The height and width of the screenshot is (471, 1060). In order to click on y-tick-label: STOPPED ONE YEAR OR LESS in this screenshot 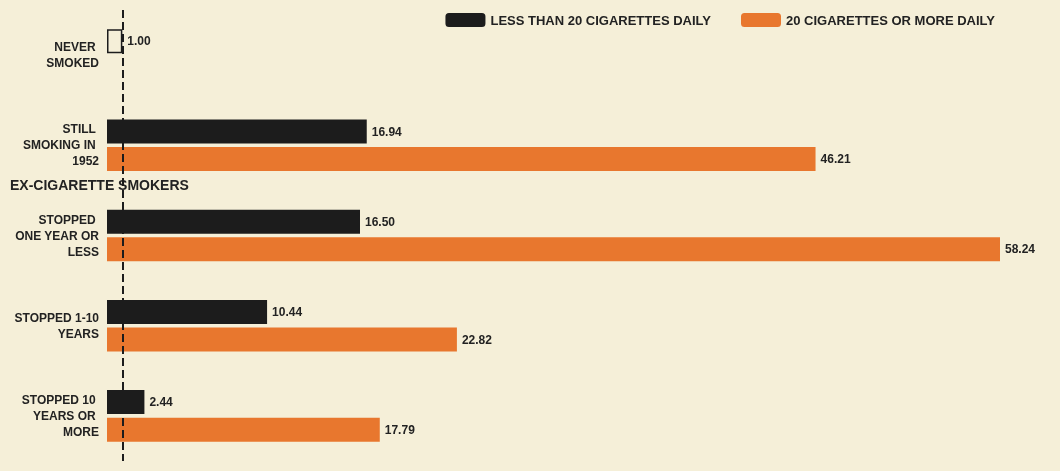, I will do `click(57, 235)`.